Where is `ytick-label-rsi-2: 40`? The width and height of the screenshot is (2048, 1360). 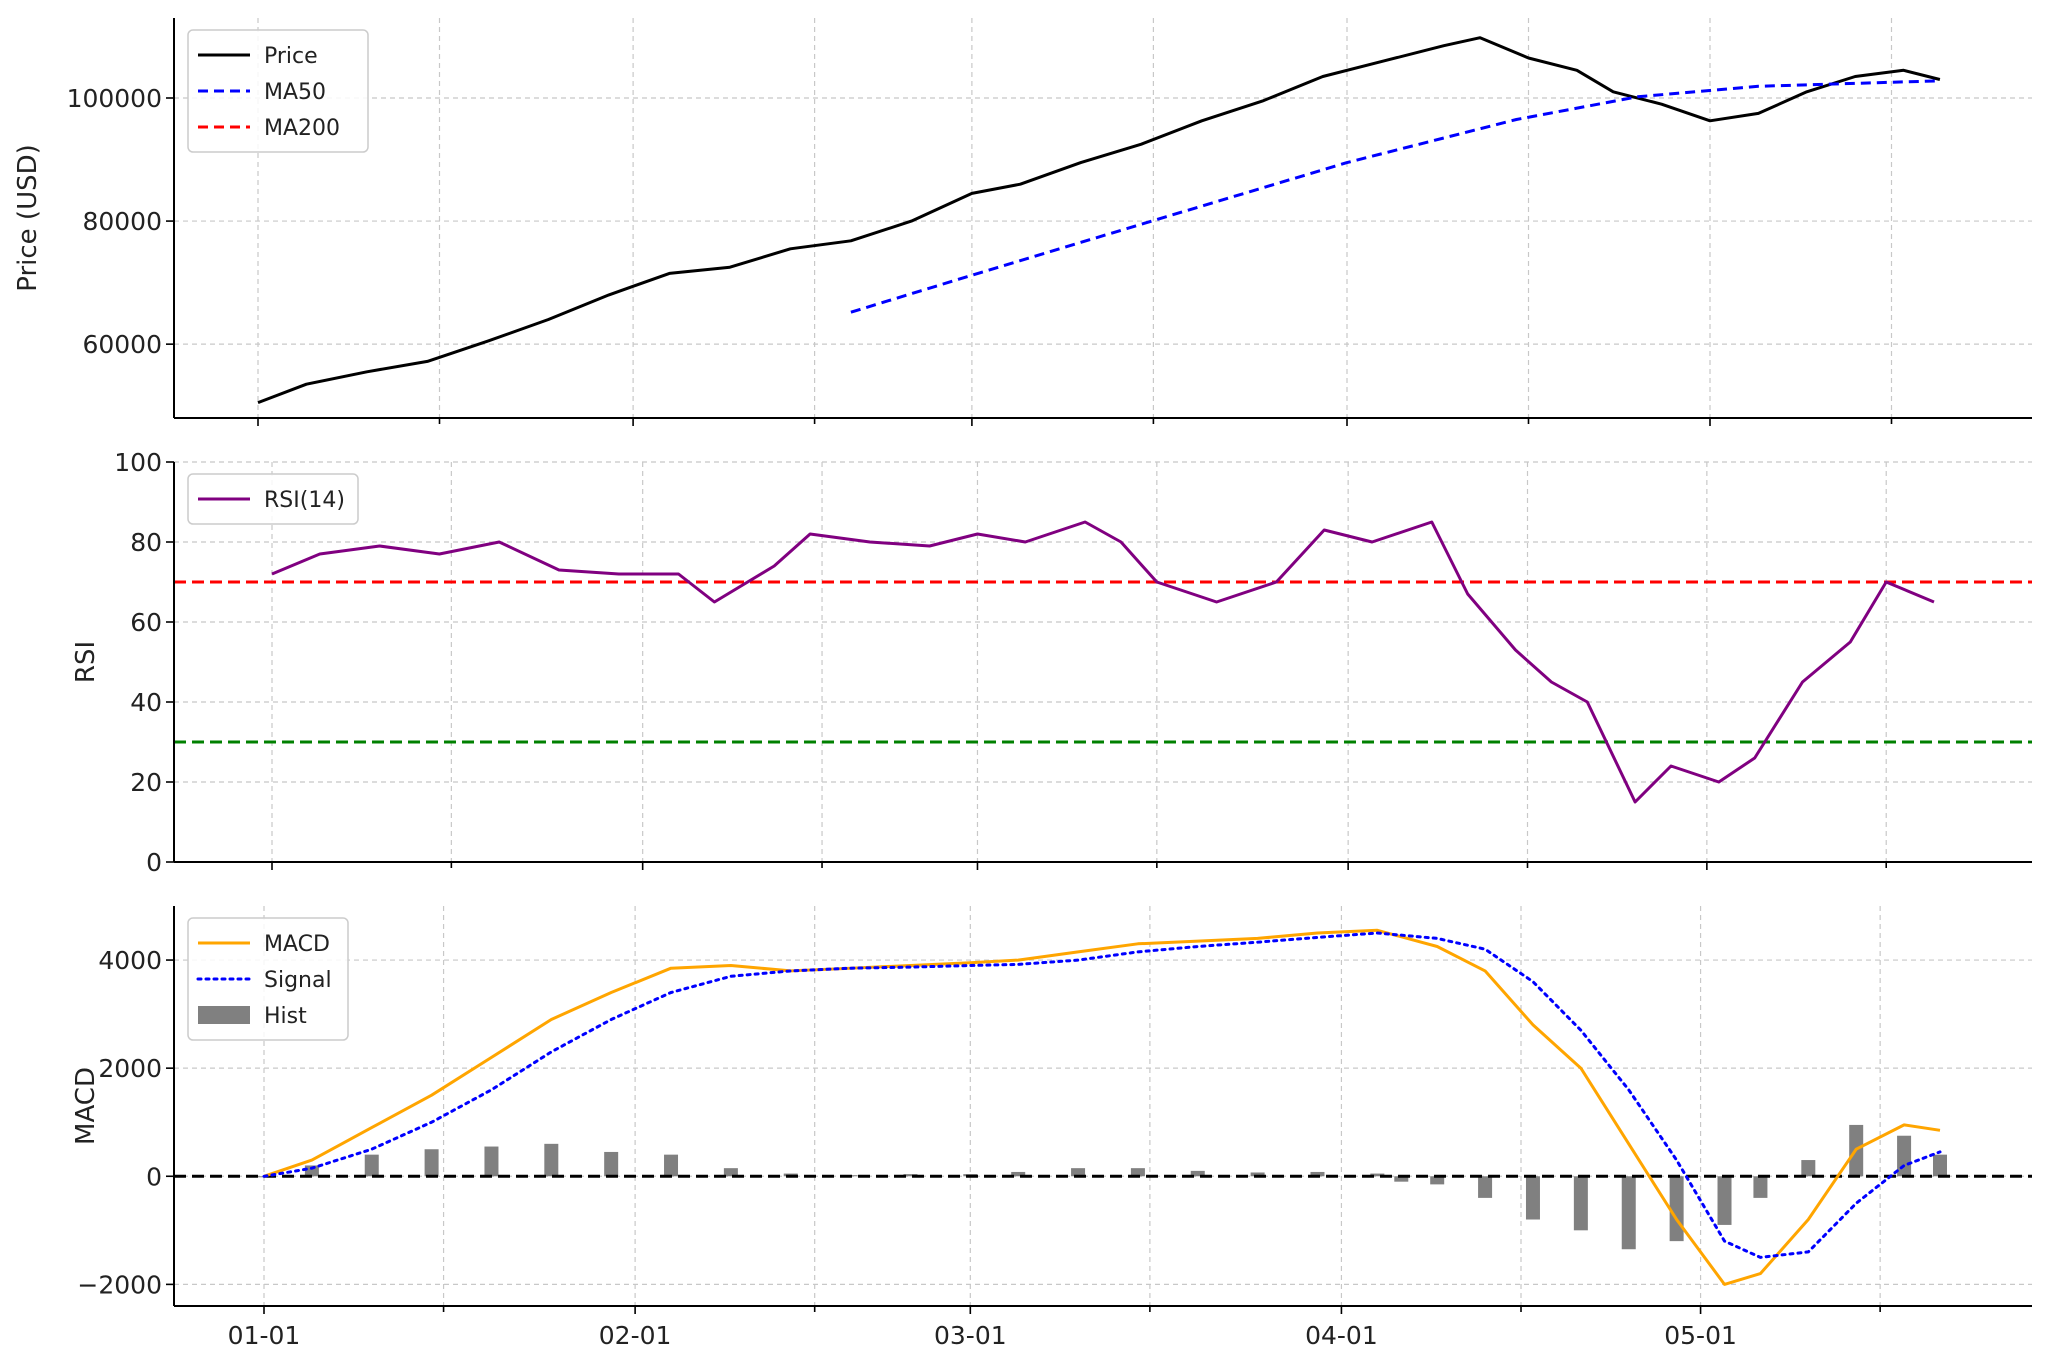 ytick-label-rsi-2: 40 is located at coordinates (146, 702).